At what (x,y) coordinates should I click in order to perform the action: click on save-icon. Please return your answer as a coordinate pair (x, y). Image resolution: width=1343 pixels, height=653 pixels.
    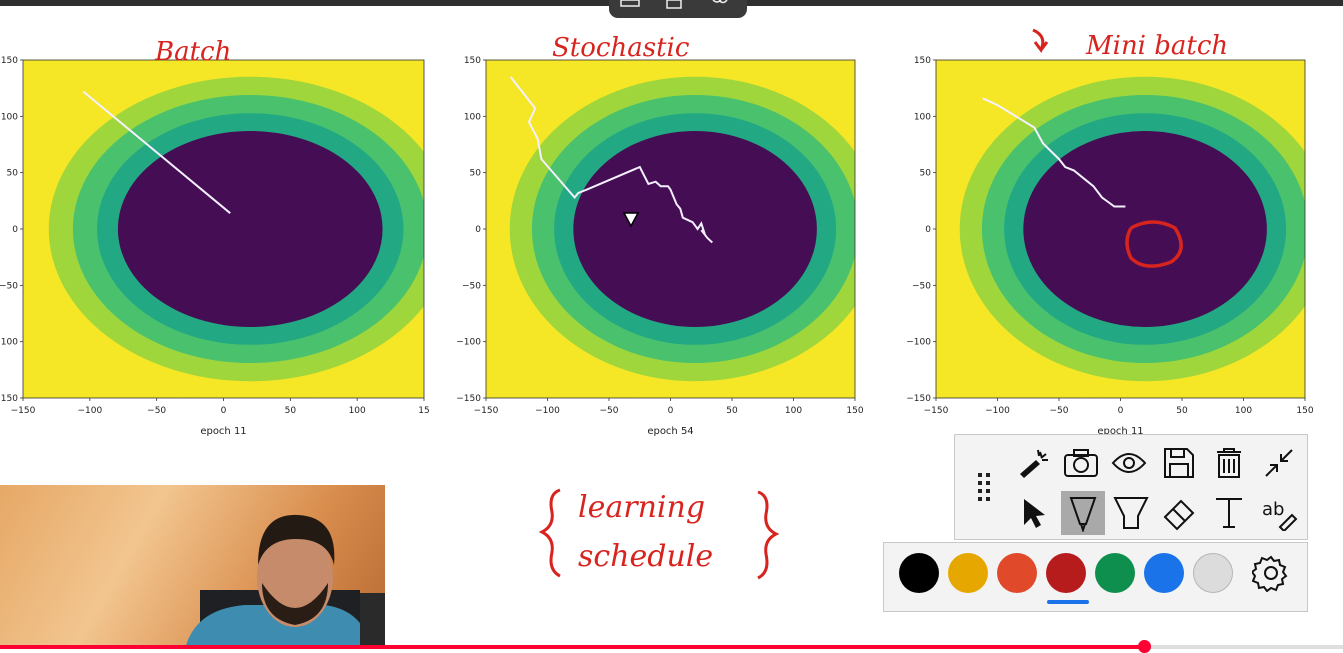
    Looking at the image, I should click on (1179, 463).